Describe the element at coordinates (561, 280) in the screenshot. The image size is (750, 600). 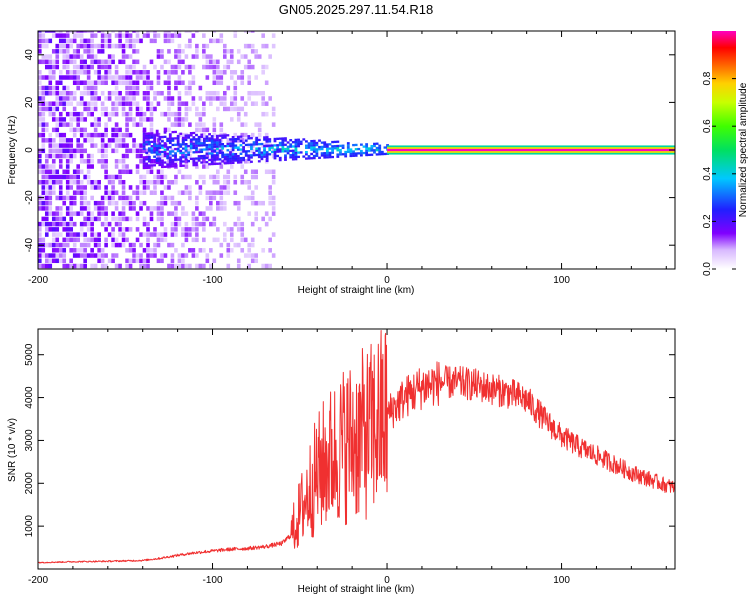
I see `spectrogram-xtick-label: 100` at that location.